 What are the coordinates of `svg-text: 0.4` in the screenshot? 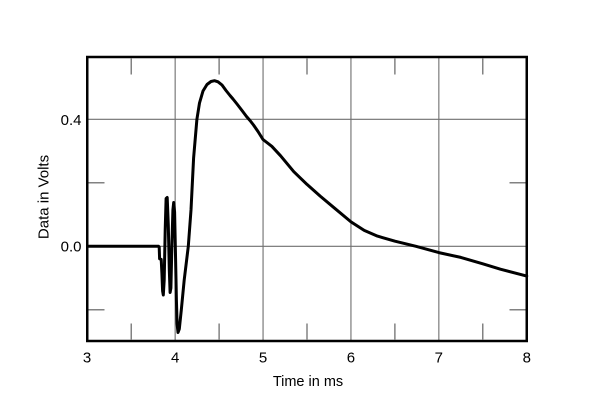 It's located at (71, 120).